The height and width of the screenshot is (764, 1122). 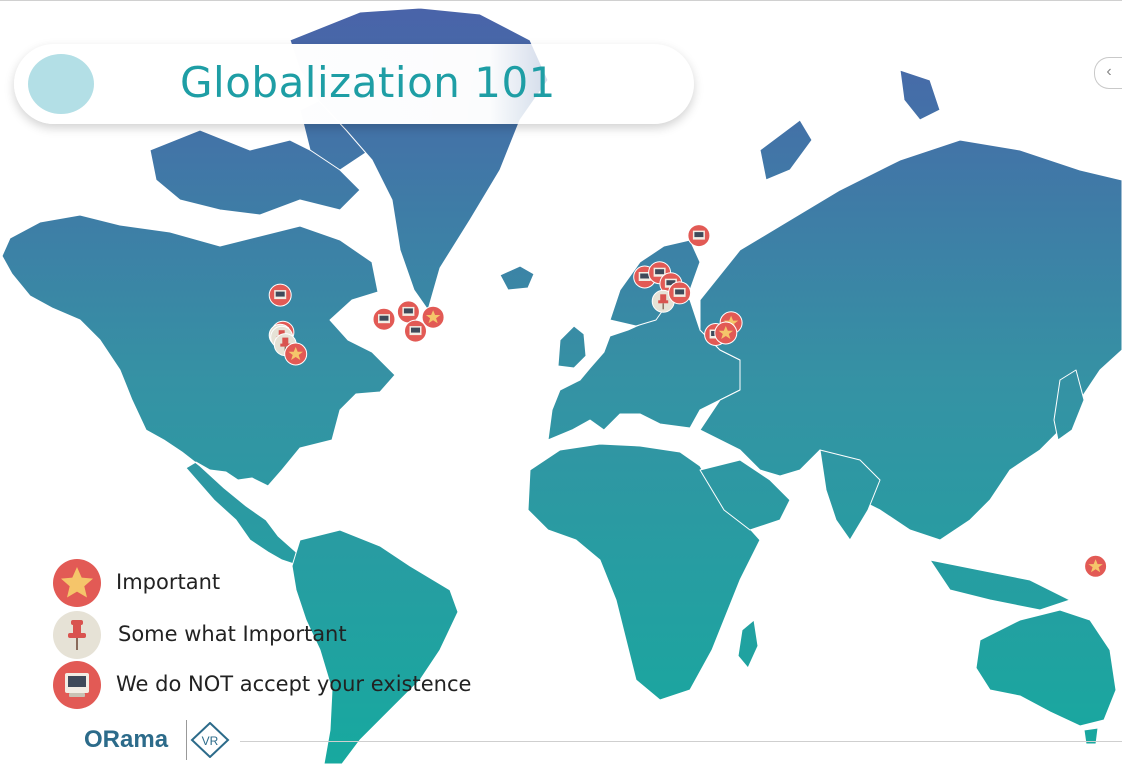 What do you see at coordinates (920, 95) in the screenshot?
I see `severnaya-zemlya` at bounding box center [920, 95].